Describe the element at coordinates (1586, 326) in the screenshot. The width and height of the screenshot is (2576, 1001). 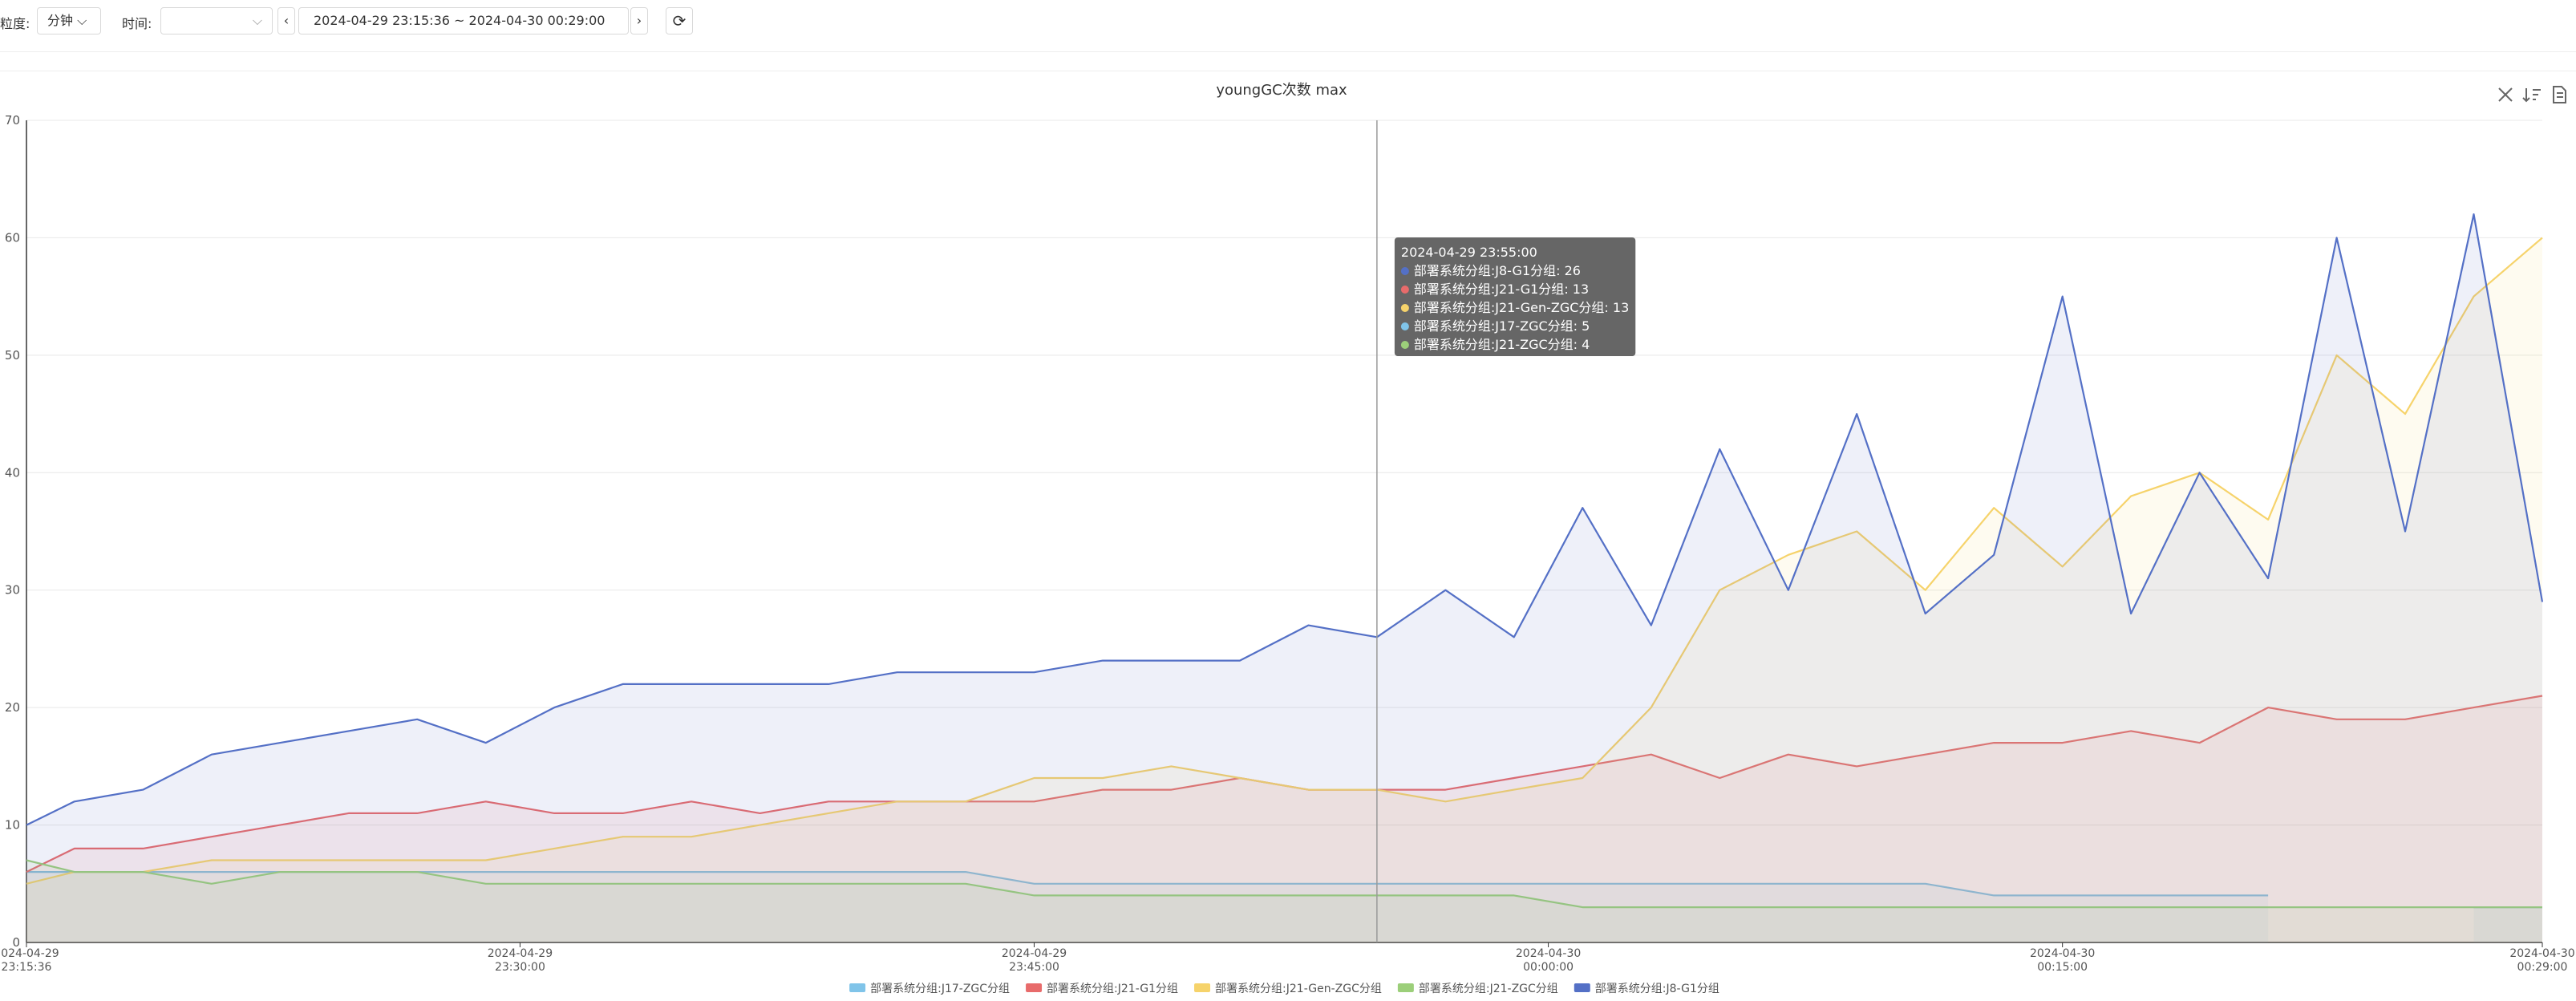
I see `tooltip-value: 5` at that location.